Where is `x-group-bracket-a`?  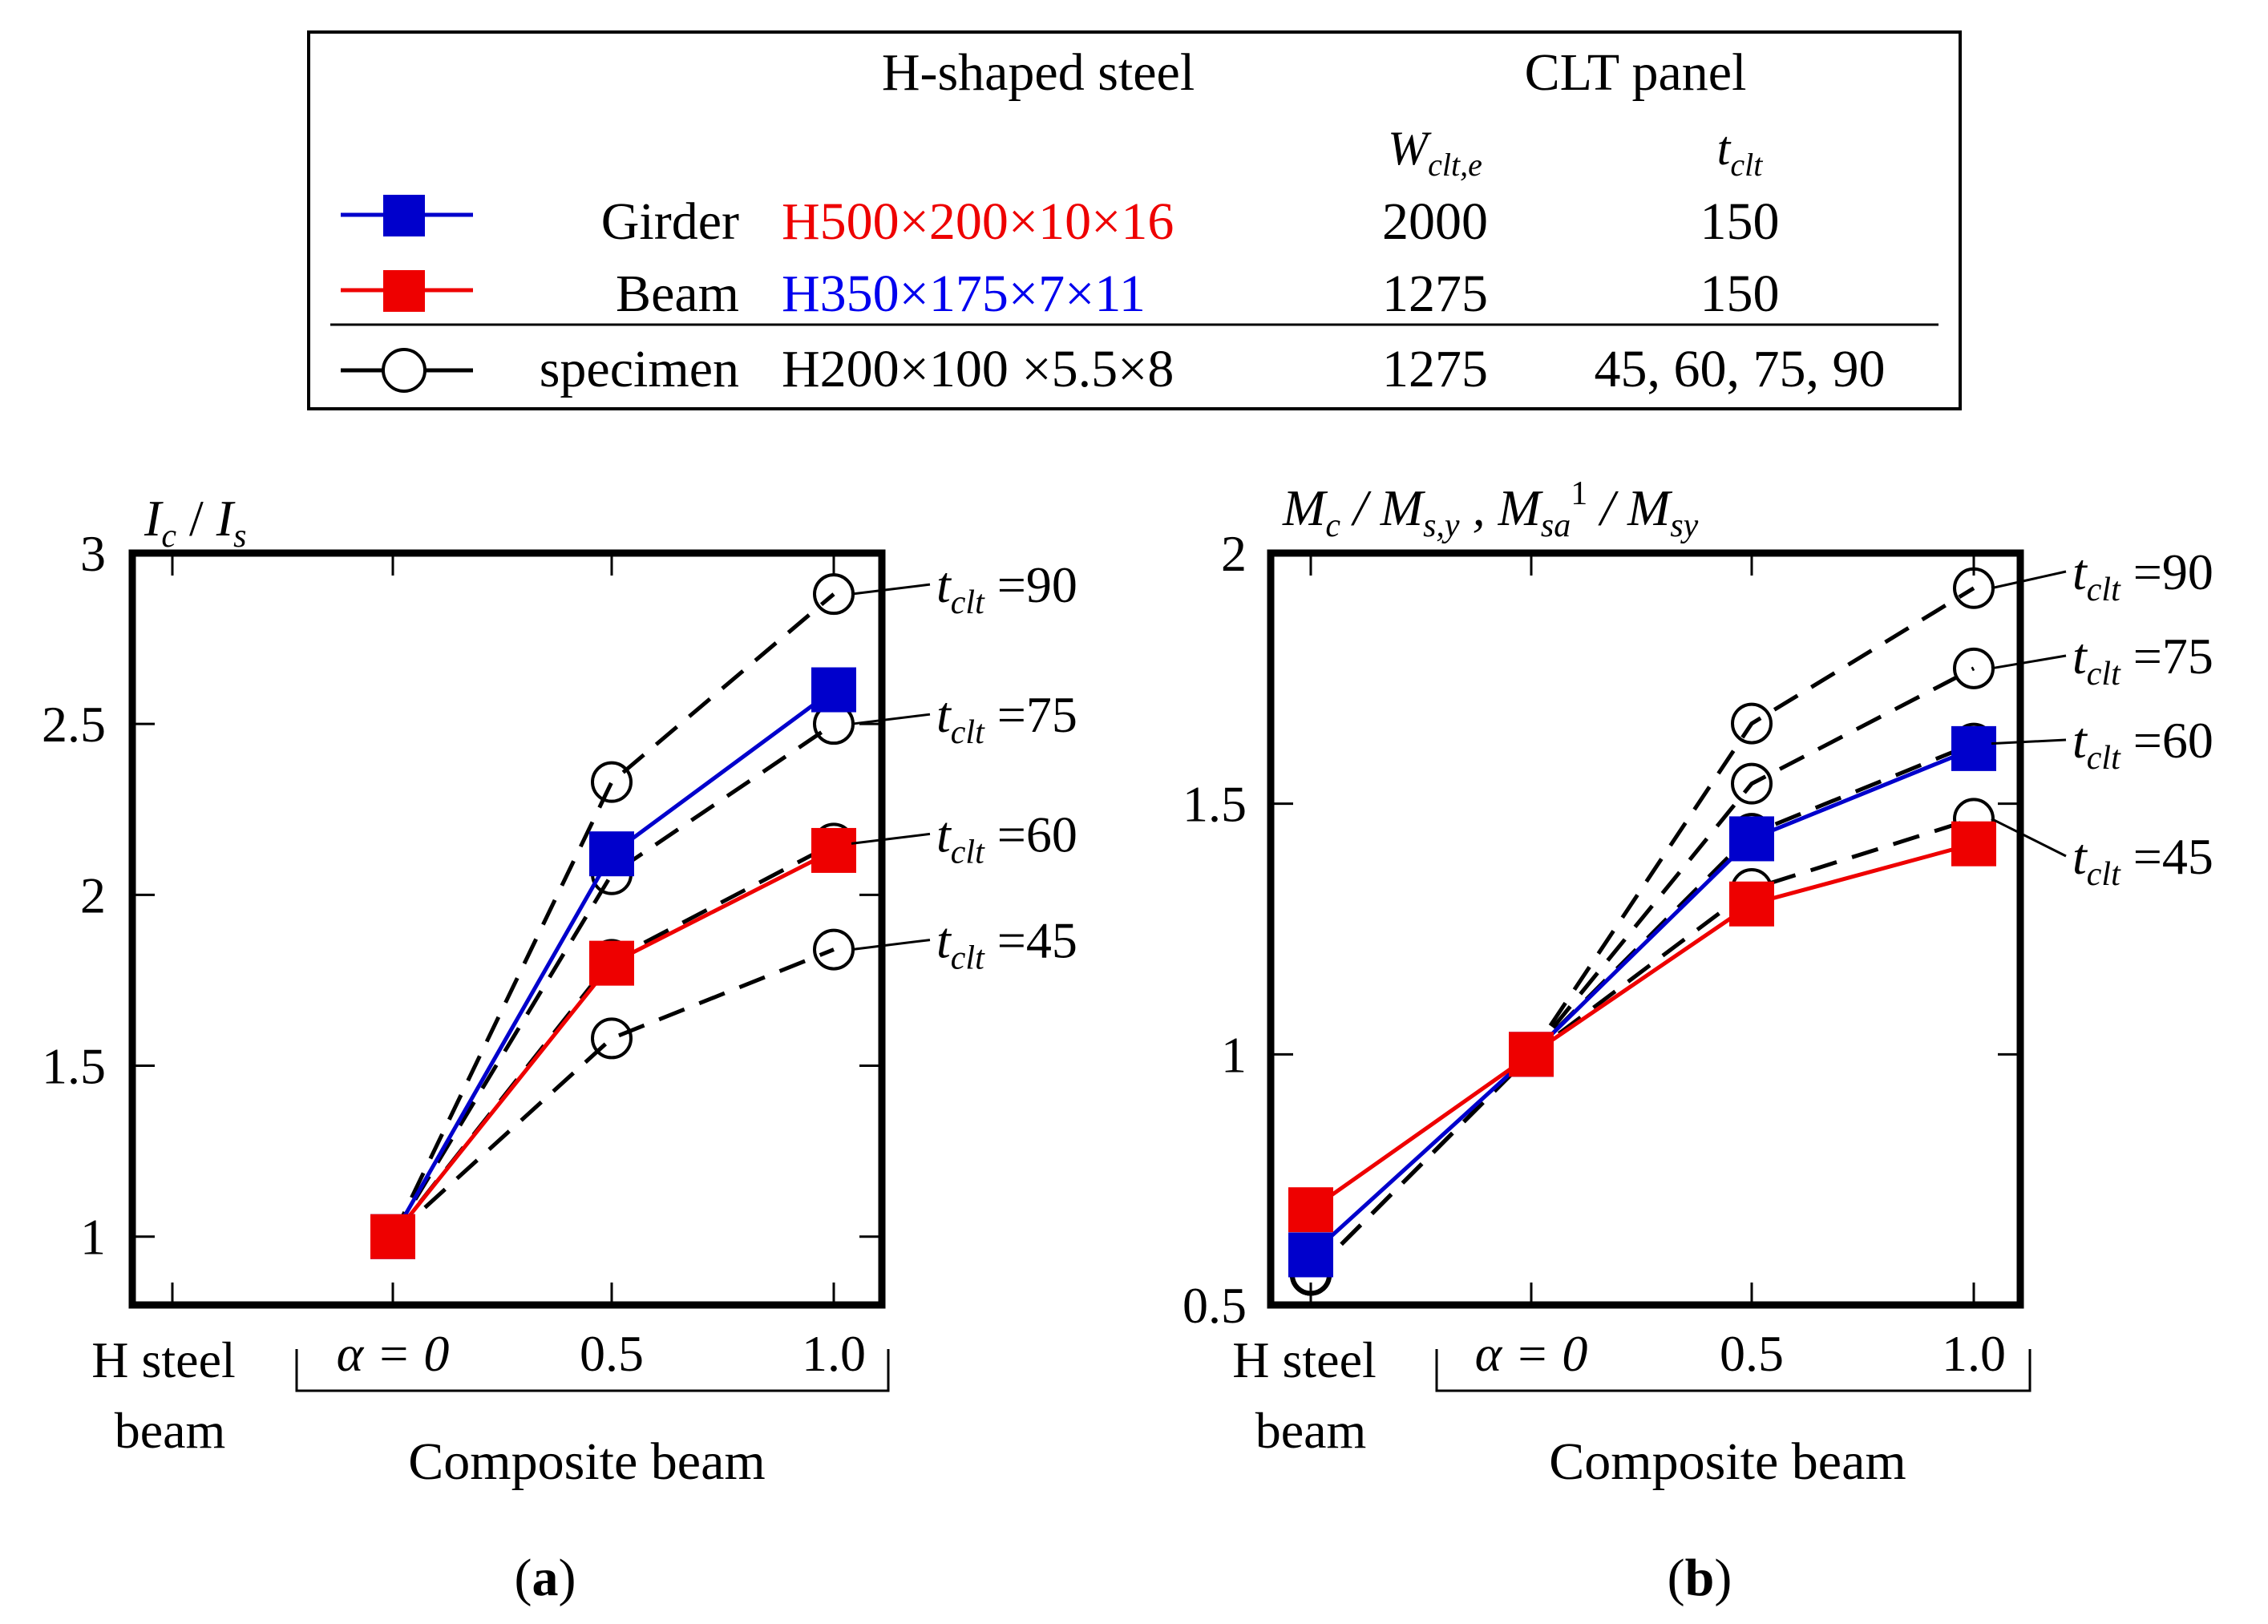 x-group-bracket-a is located at coordinates (592, 1370).